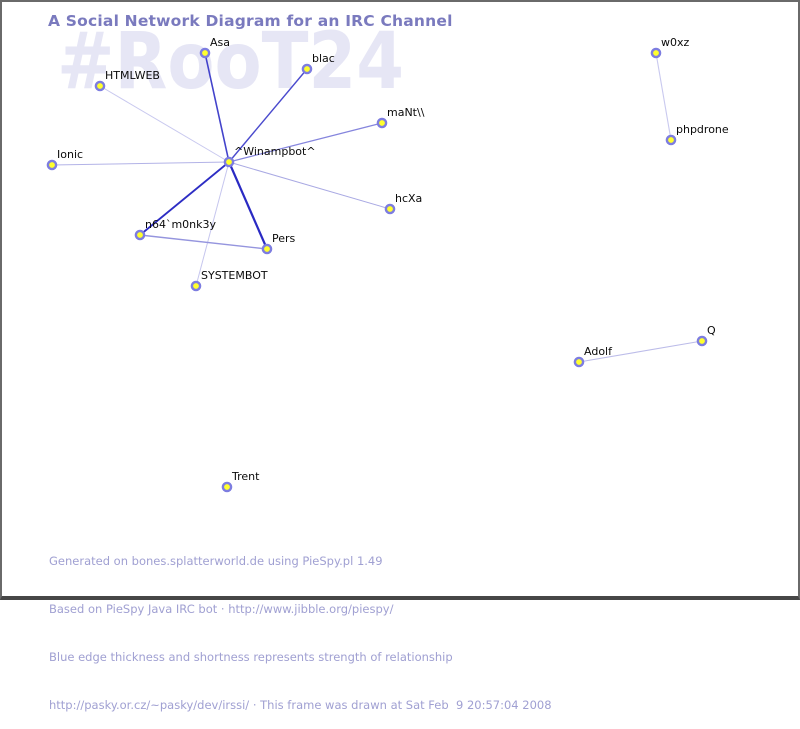  What do you see at coordinates (184, 198) in the screenshot?
I see `edge-winampbot-n64m0nk3y` at bounding box center [184, 198].